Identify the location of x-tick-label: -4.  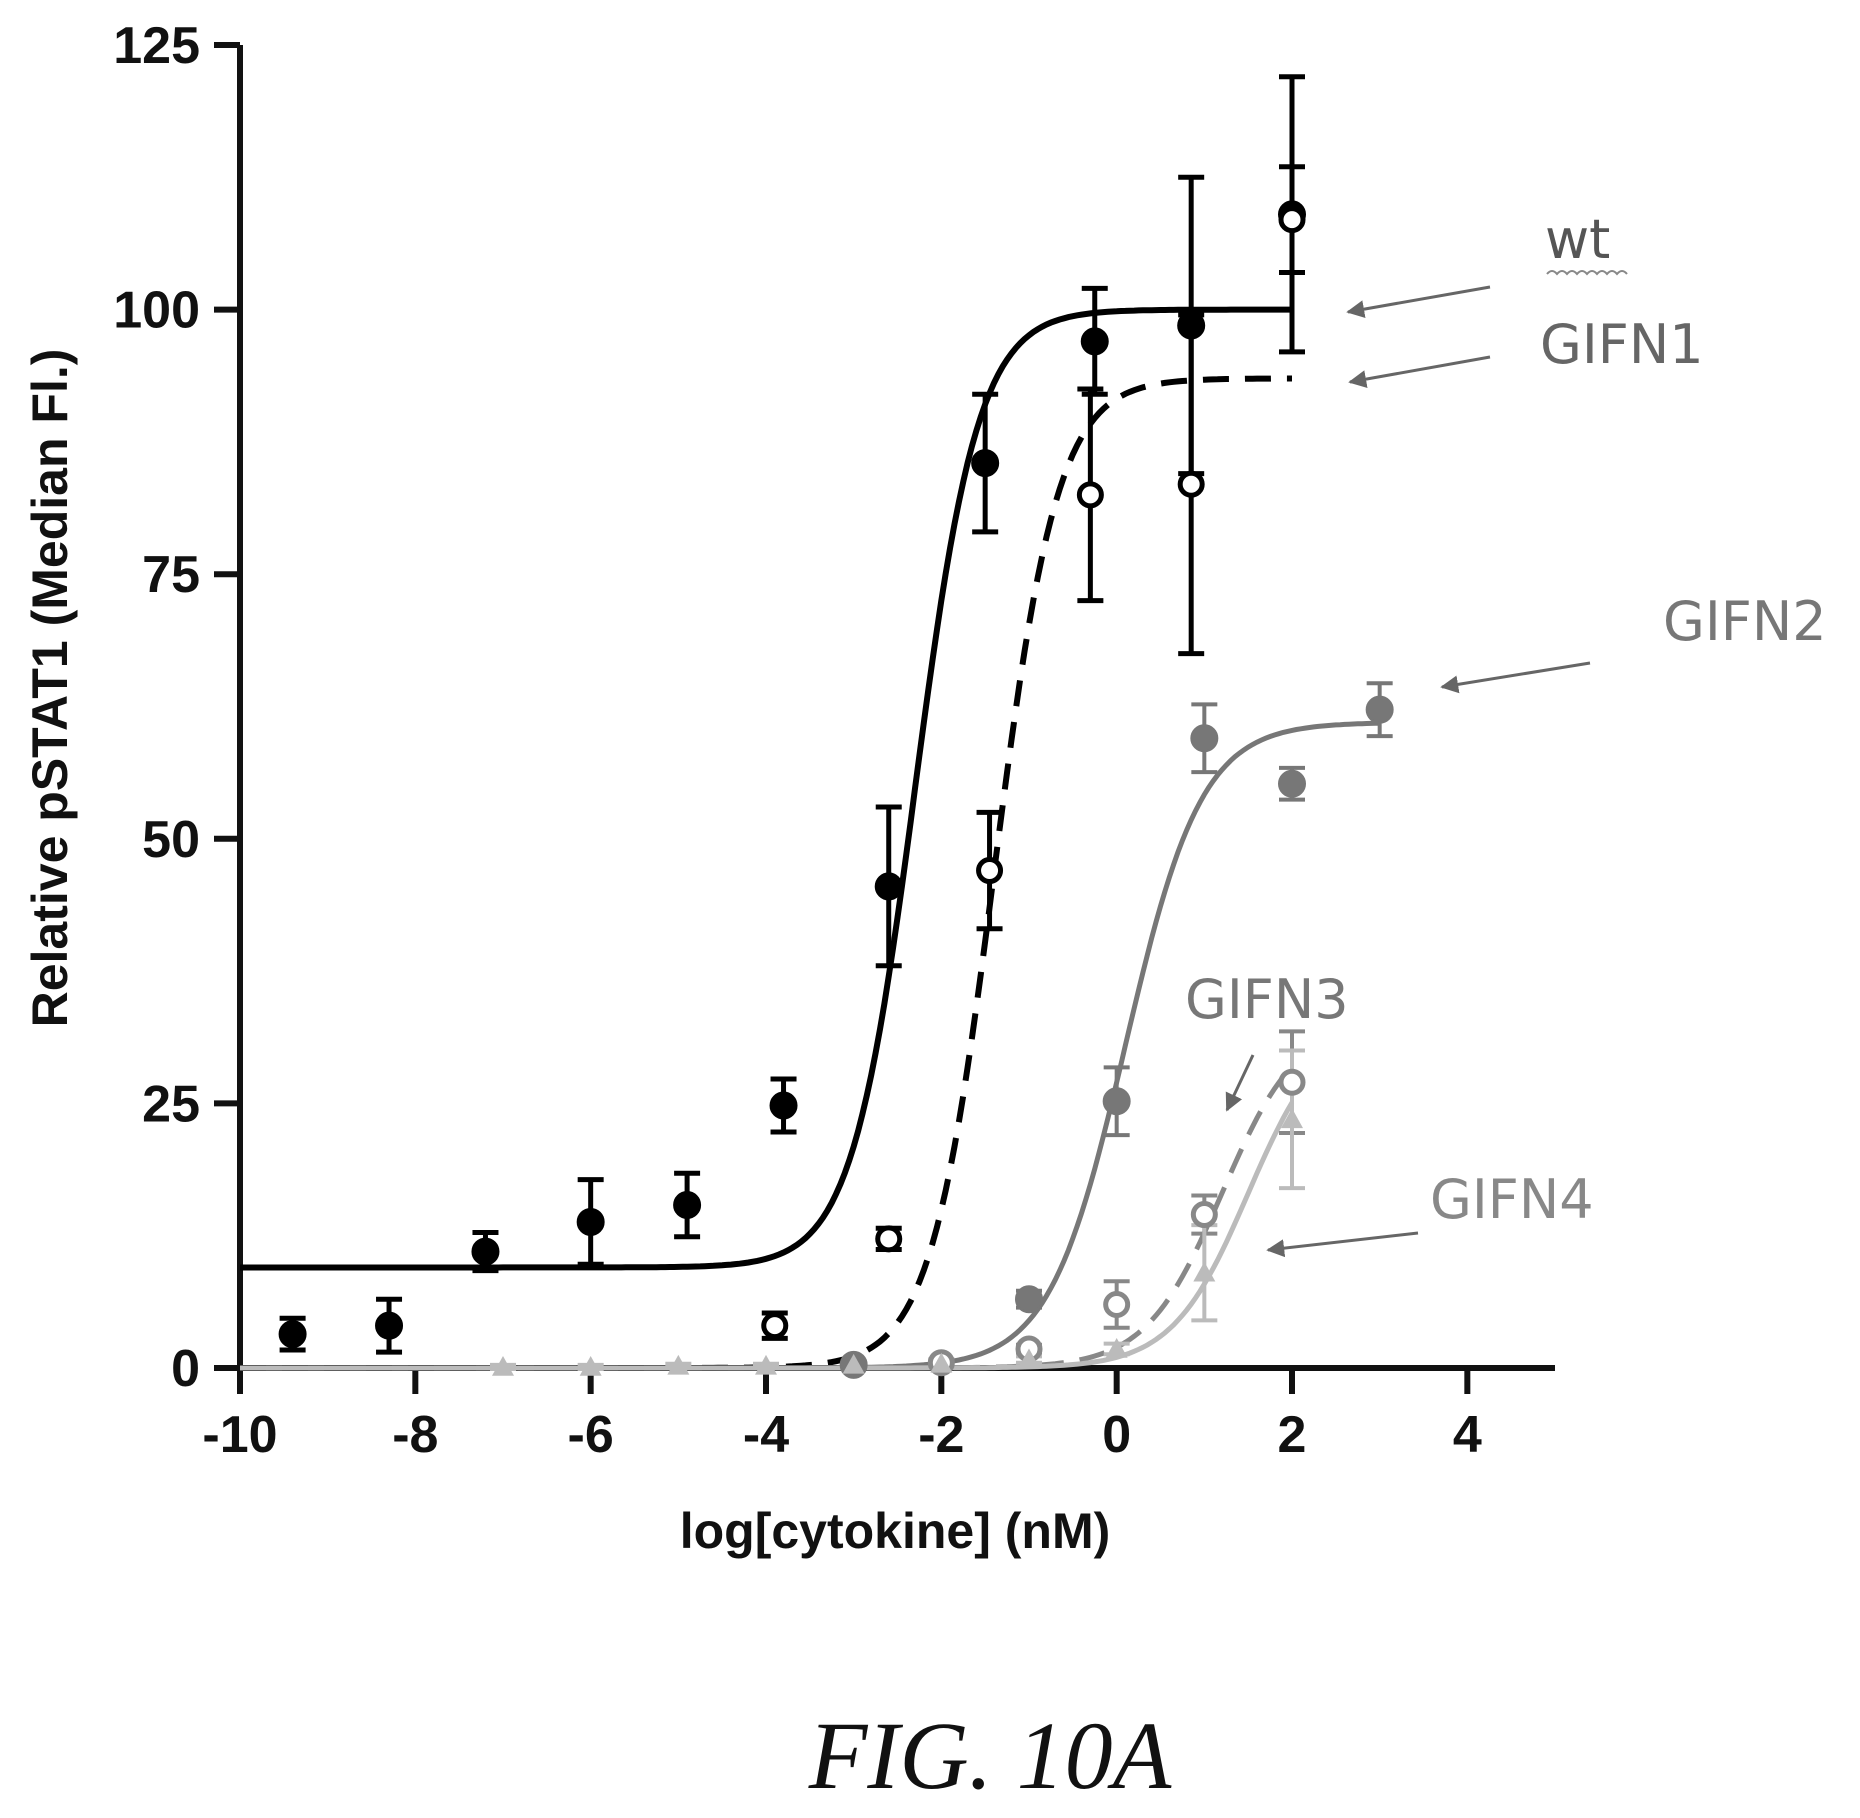
(766, 1435).